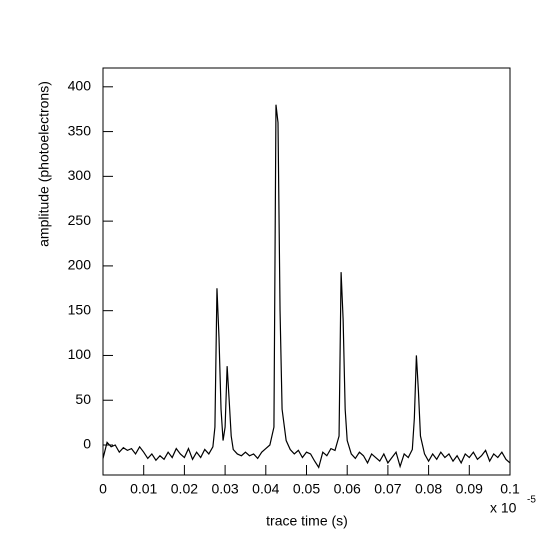 This screenshot has height=546, width=546. I want to click on y-tick-label: 50, so click(83, 399).